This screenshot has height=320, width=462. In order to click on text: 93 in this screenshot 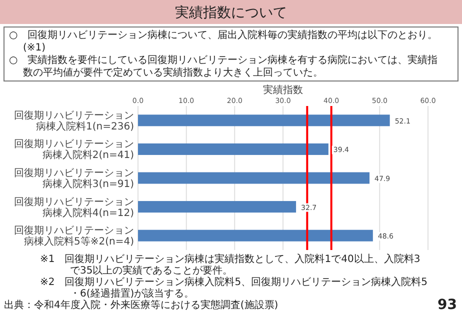, I will do `click(447, 305)`.